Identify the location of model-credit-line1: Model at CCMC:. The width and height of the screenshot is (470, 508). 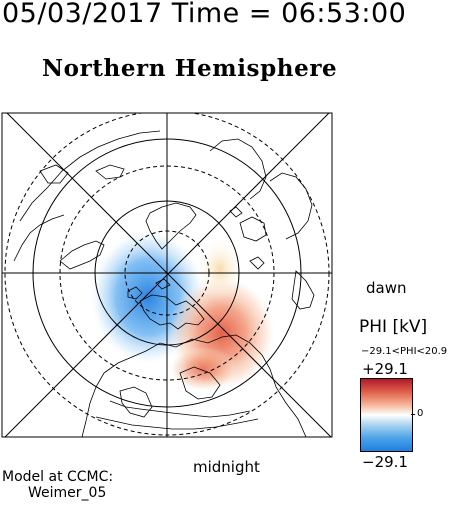
(58, 477).